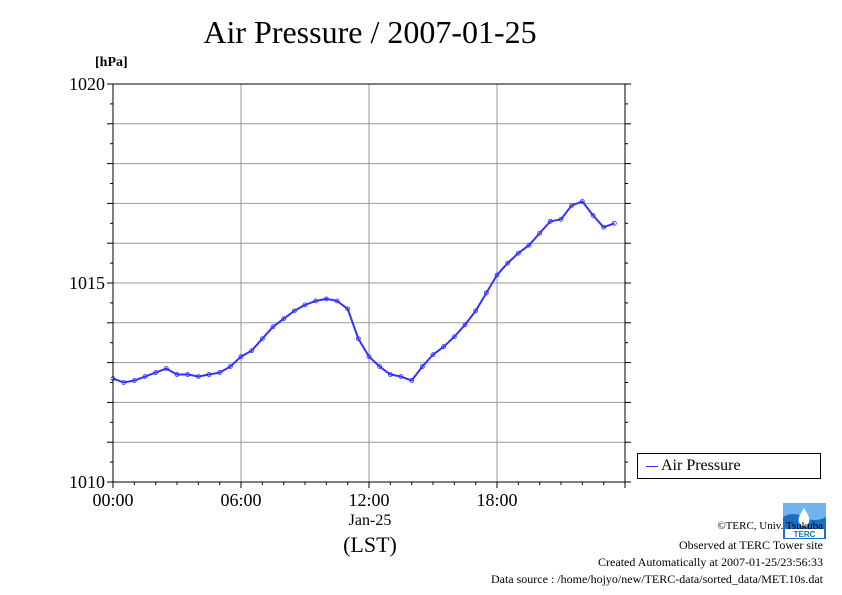  What do you see at coordinates (370, 520) in the screenshot?
I see `x-axis-date-label: Jan-25` at bounding box center [370, 520].